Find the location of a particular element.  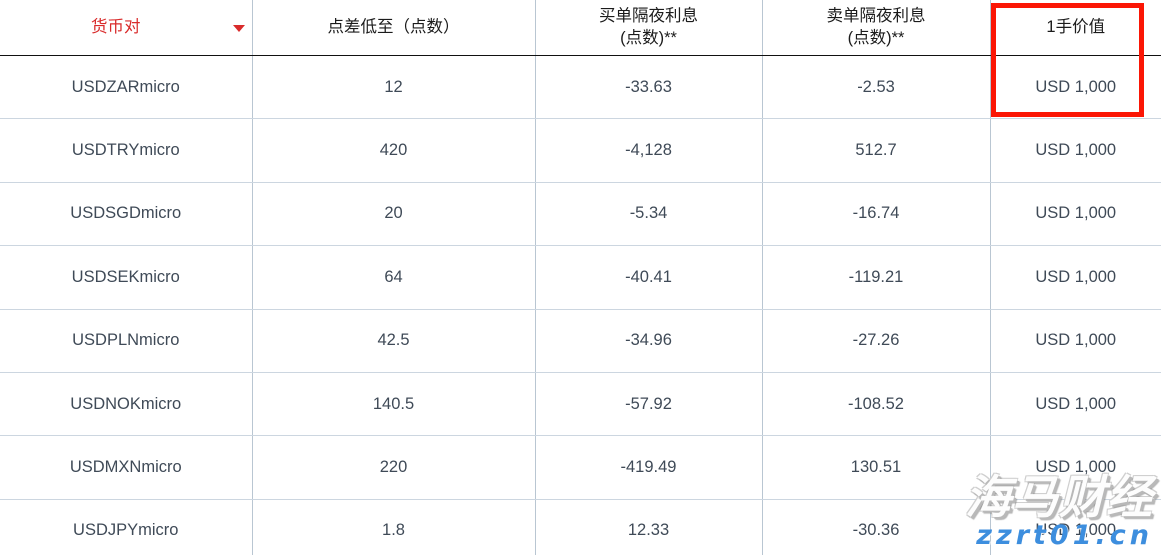

cell-pair: USDSGDmicro is located at coordinates (126, 214).